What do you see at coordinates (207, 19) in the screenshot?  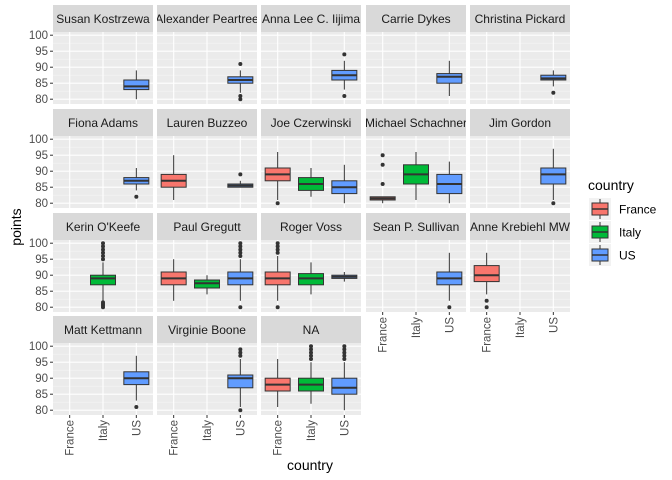 I see `panel-title: Alexander Peartree` at bounding box center [207, 19].